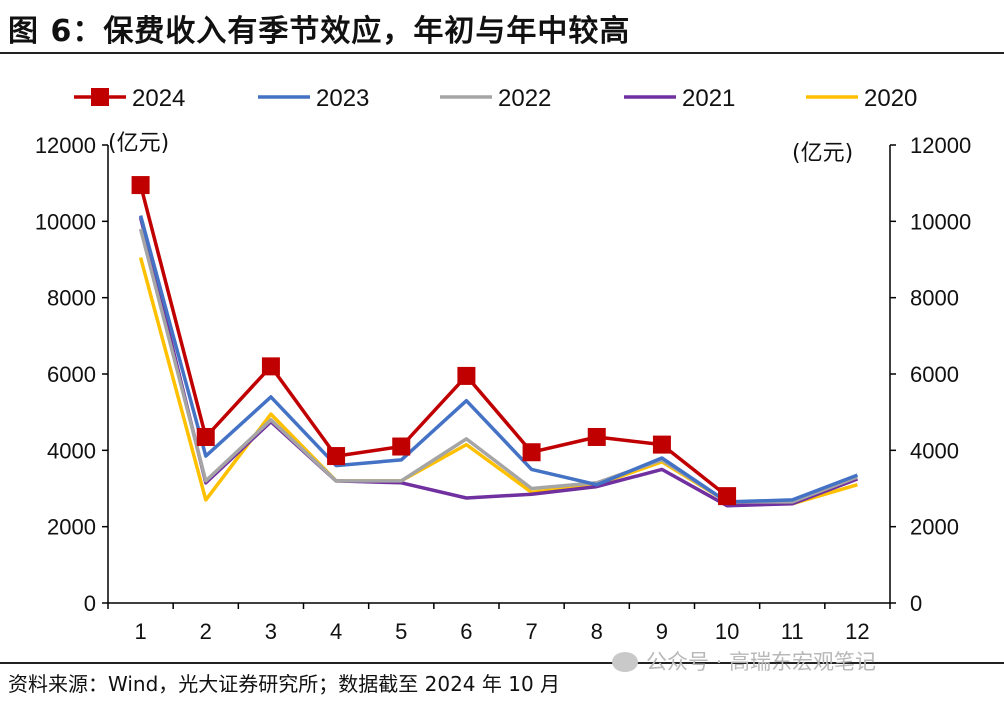 This screenshot has width=1004, height=701. I want to click on legend-label-2022: 2022, so click(524, 98).